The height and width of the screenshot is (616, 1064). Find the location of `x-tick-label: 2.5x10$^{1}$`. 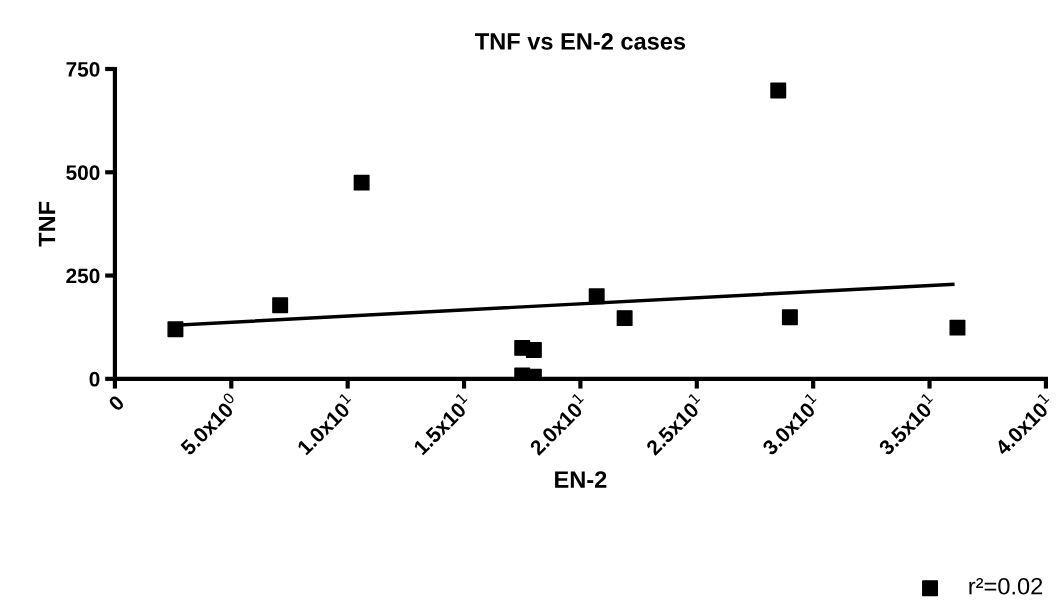

x-tick-label: 2.5x10$^{1}$ is located at coordinates (674, 424).